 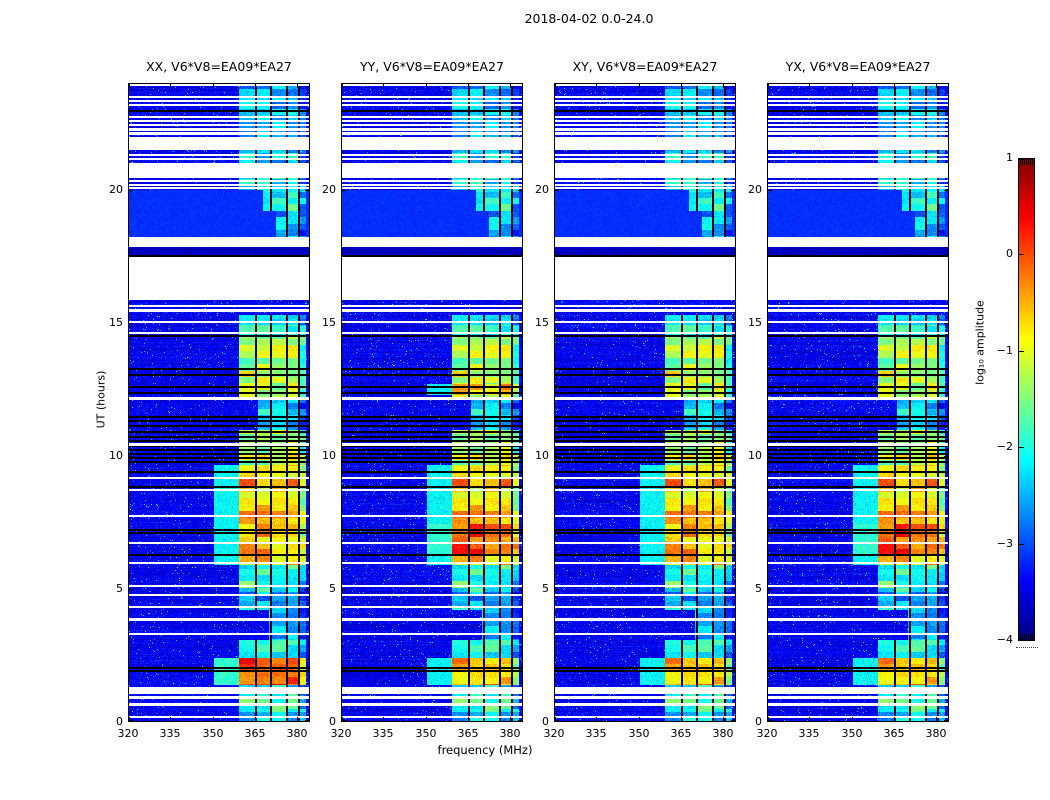 I want to click on colorbar-tick-label: −4, so click(x=1004, y=639).